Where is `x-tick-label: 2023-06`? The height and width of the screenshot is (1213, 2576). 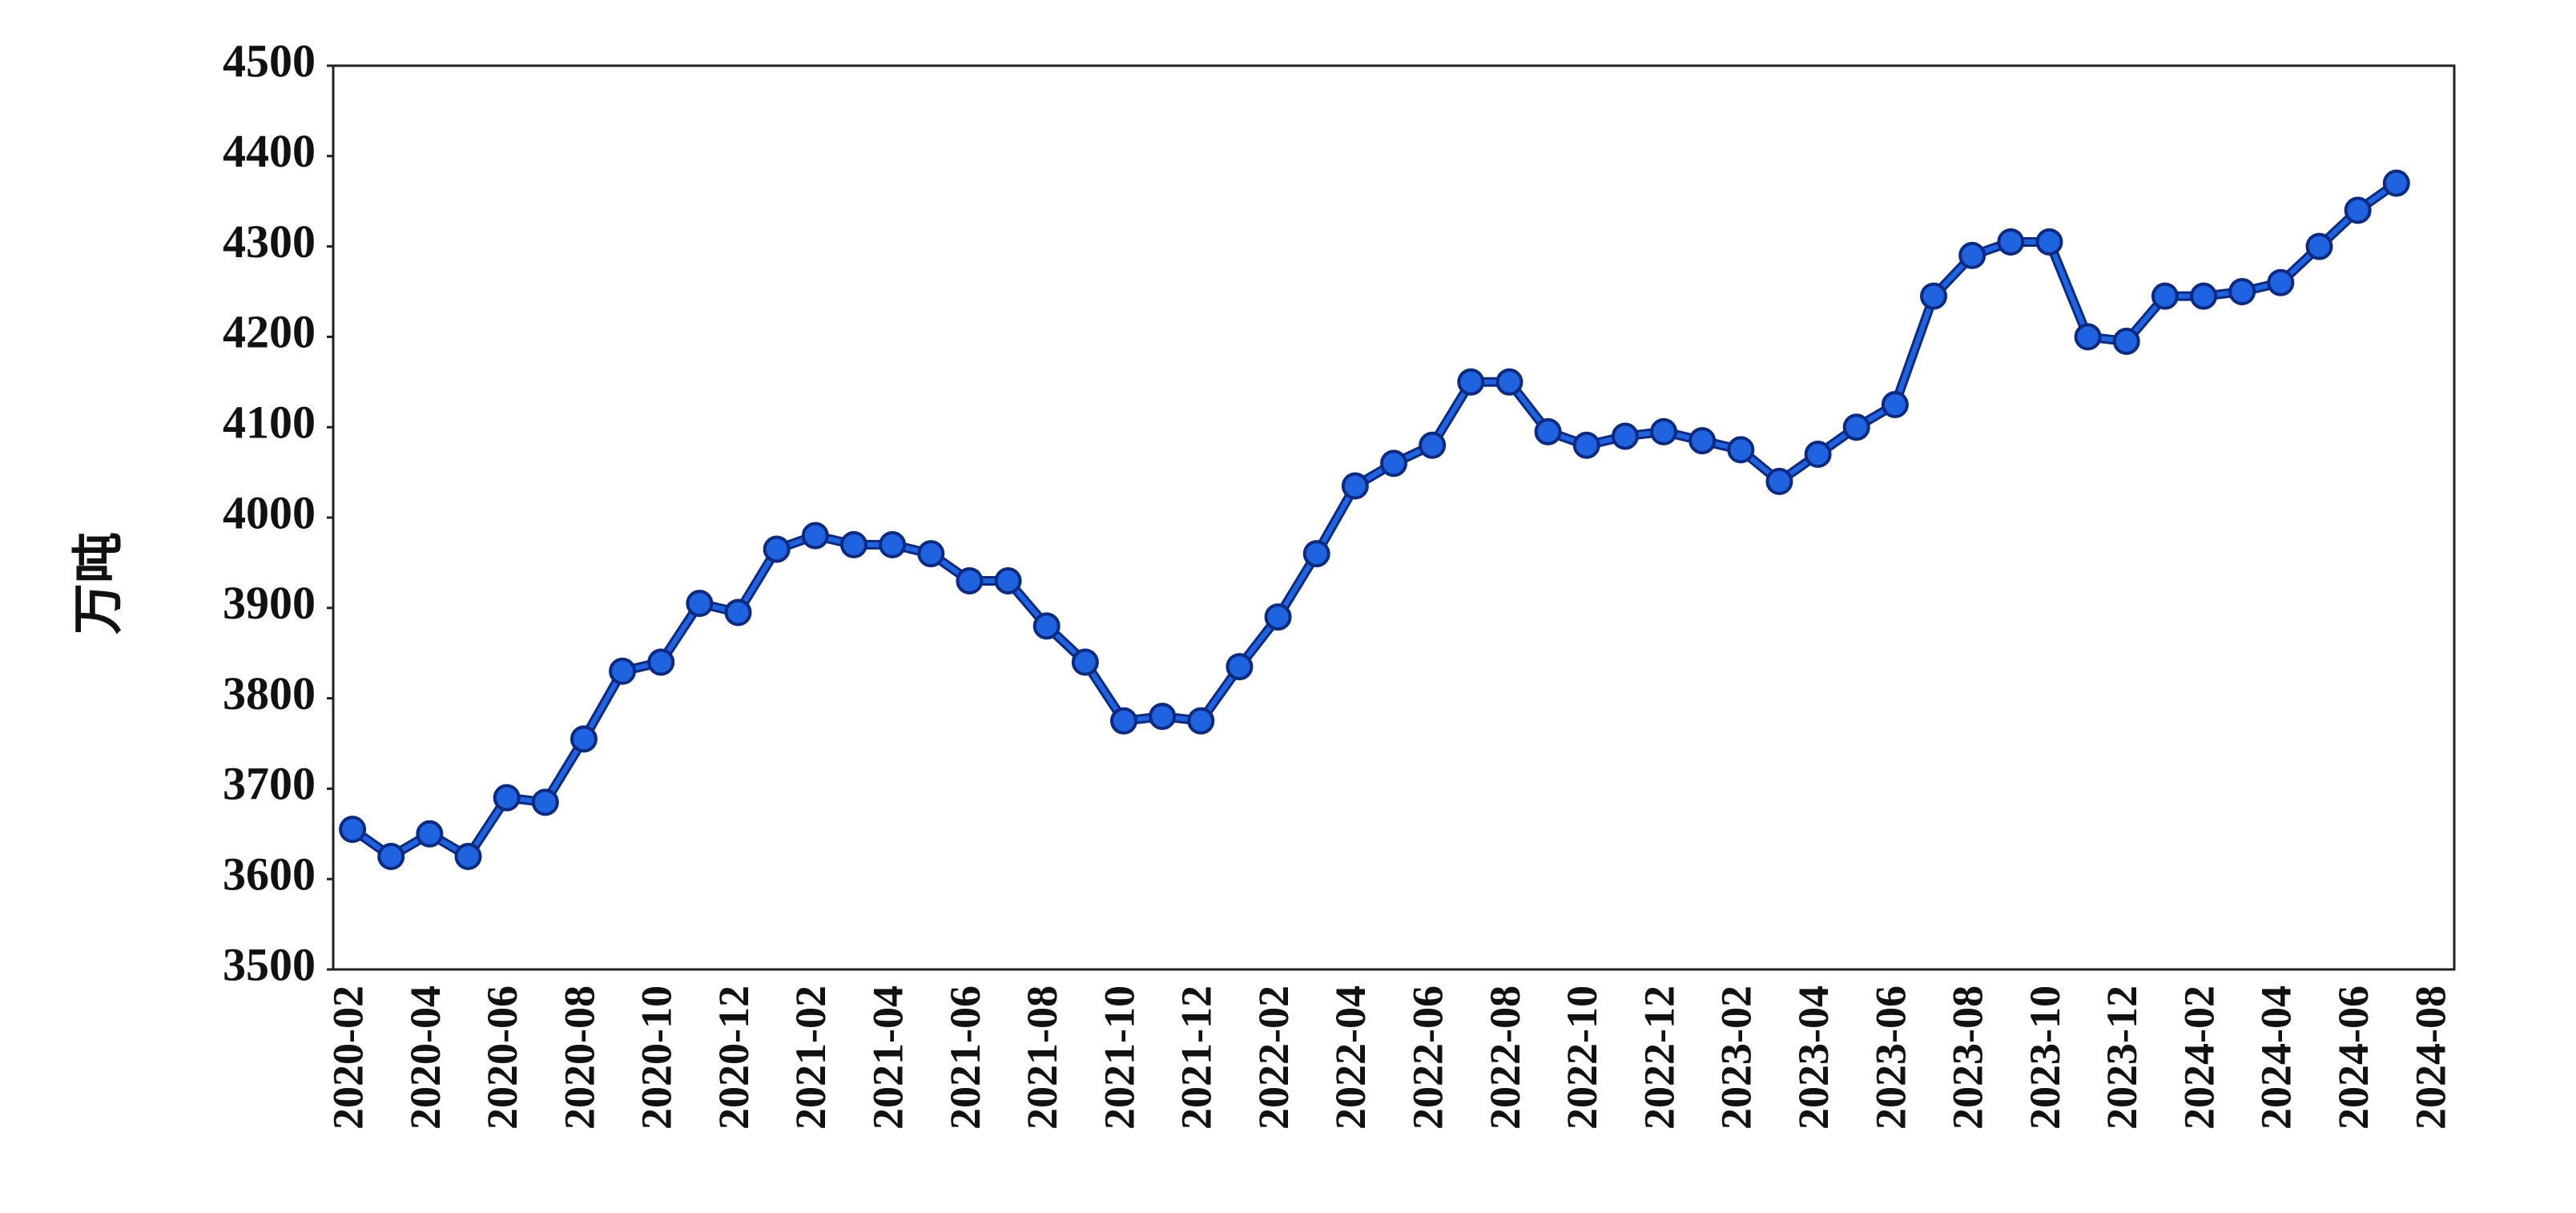 x-tick-label: 2023-06 is located at coordinates (1890, 1057).